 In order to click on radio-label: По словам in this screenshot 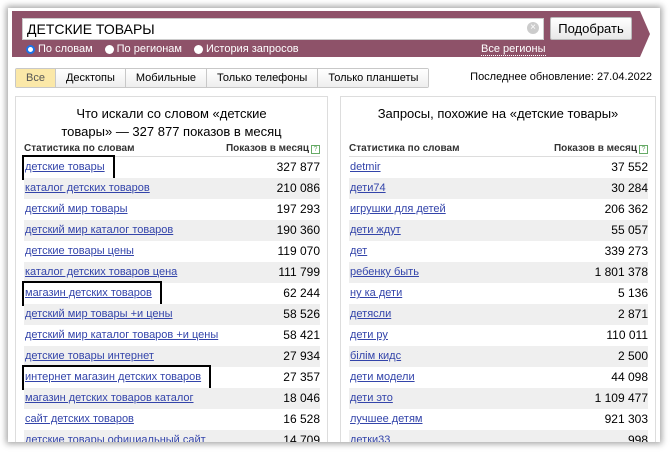, I will do `click(65, 49)`.